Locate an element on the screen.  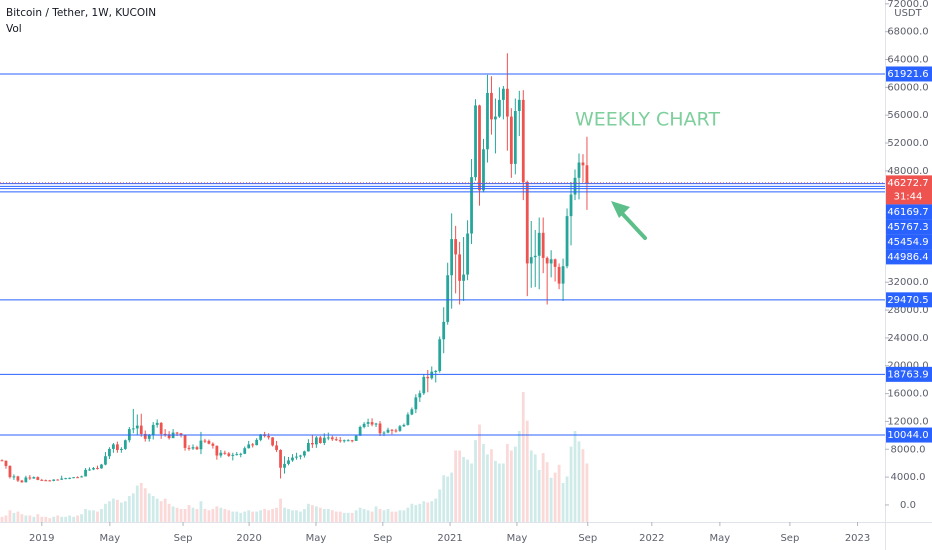
x-tick-label: May is located at coordinates (109, 538).